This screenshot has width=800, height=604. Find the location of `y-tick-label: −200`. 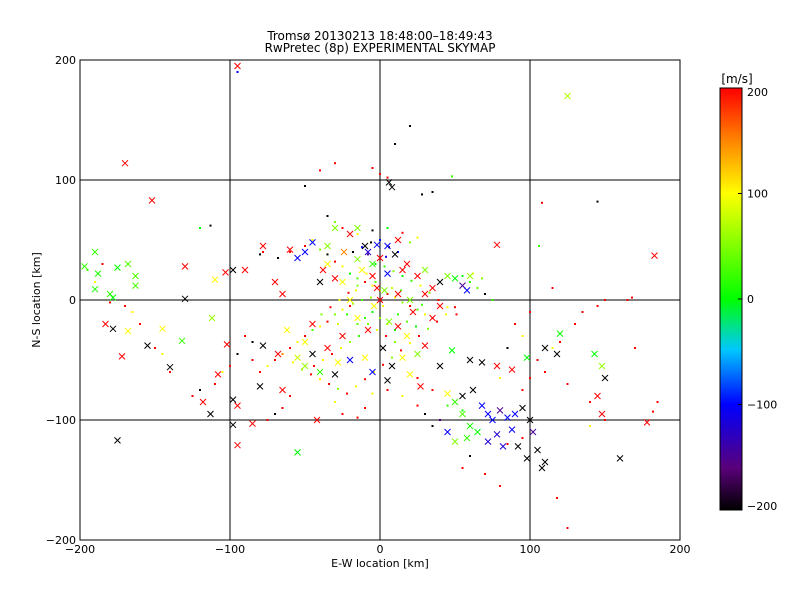

y-tick-label: −200 is located at coordinates (61, 540).